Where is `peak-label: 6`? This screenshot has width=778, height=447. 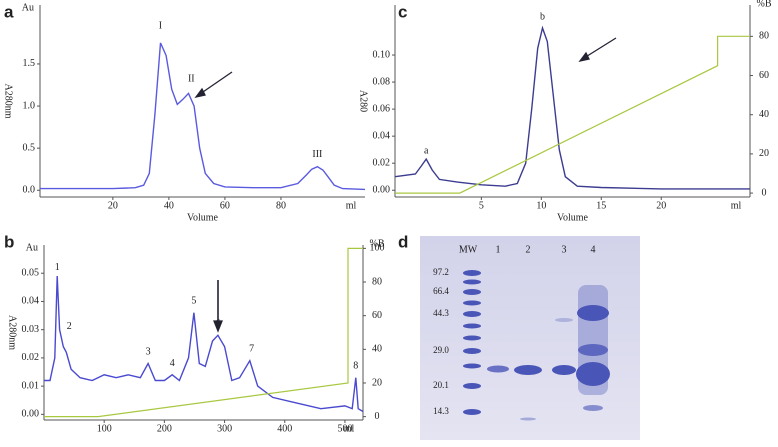 peak-label: 6 is located at coordinates (217, 323).